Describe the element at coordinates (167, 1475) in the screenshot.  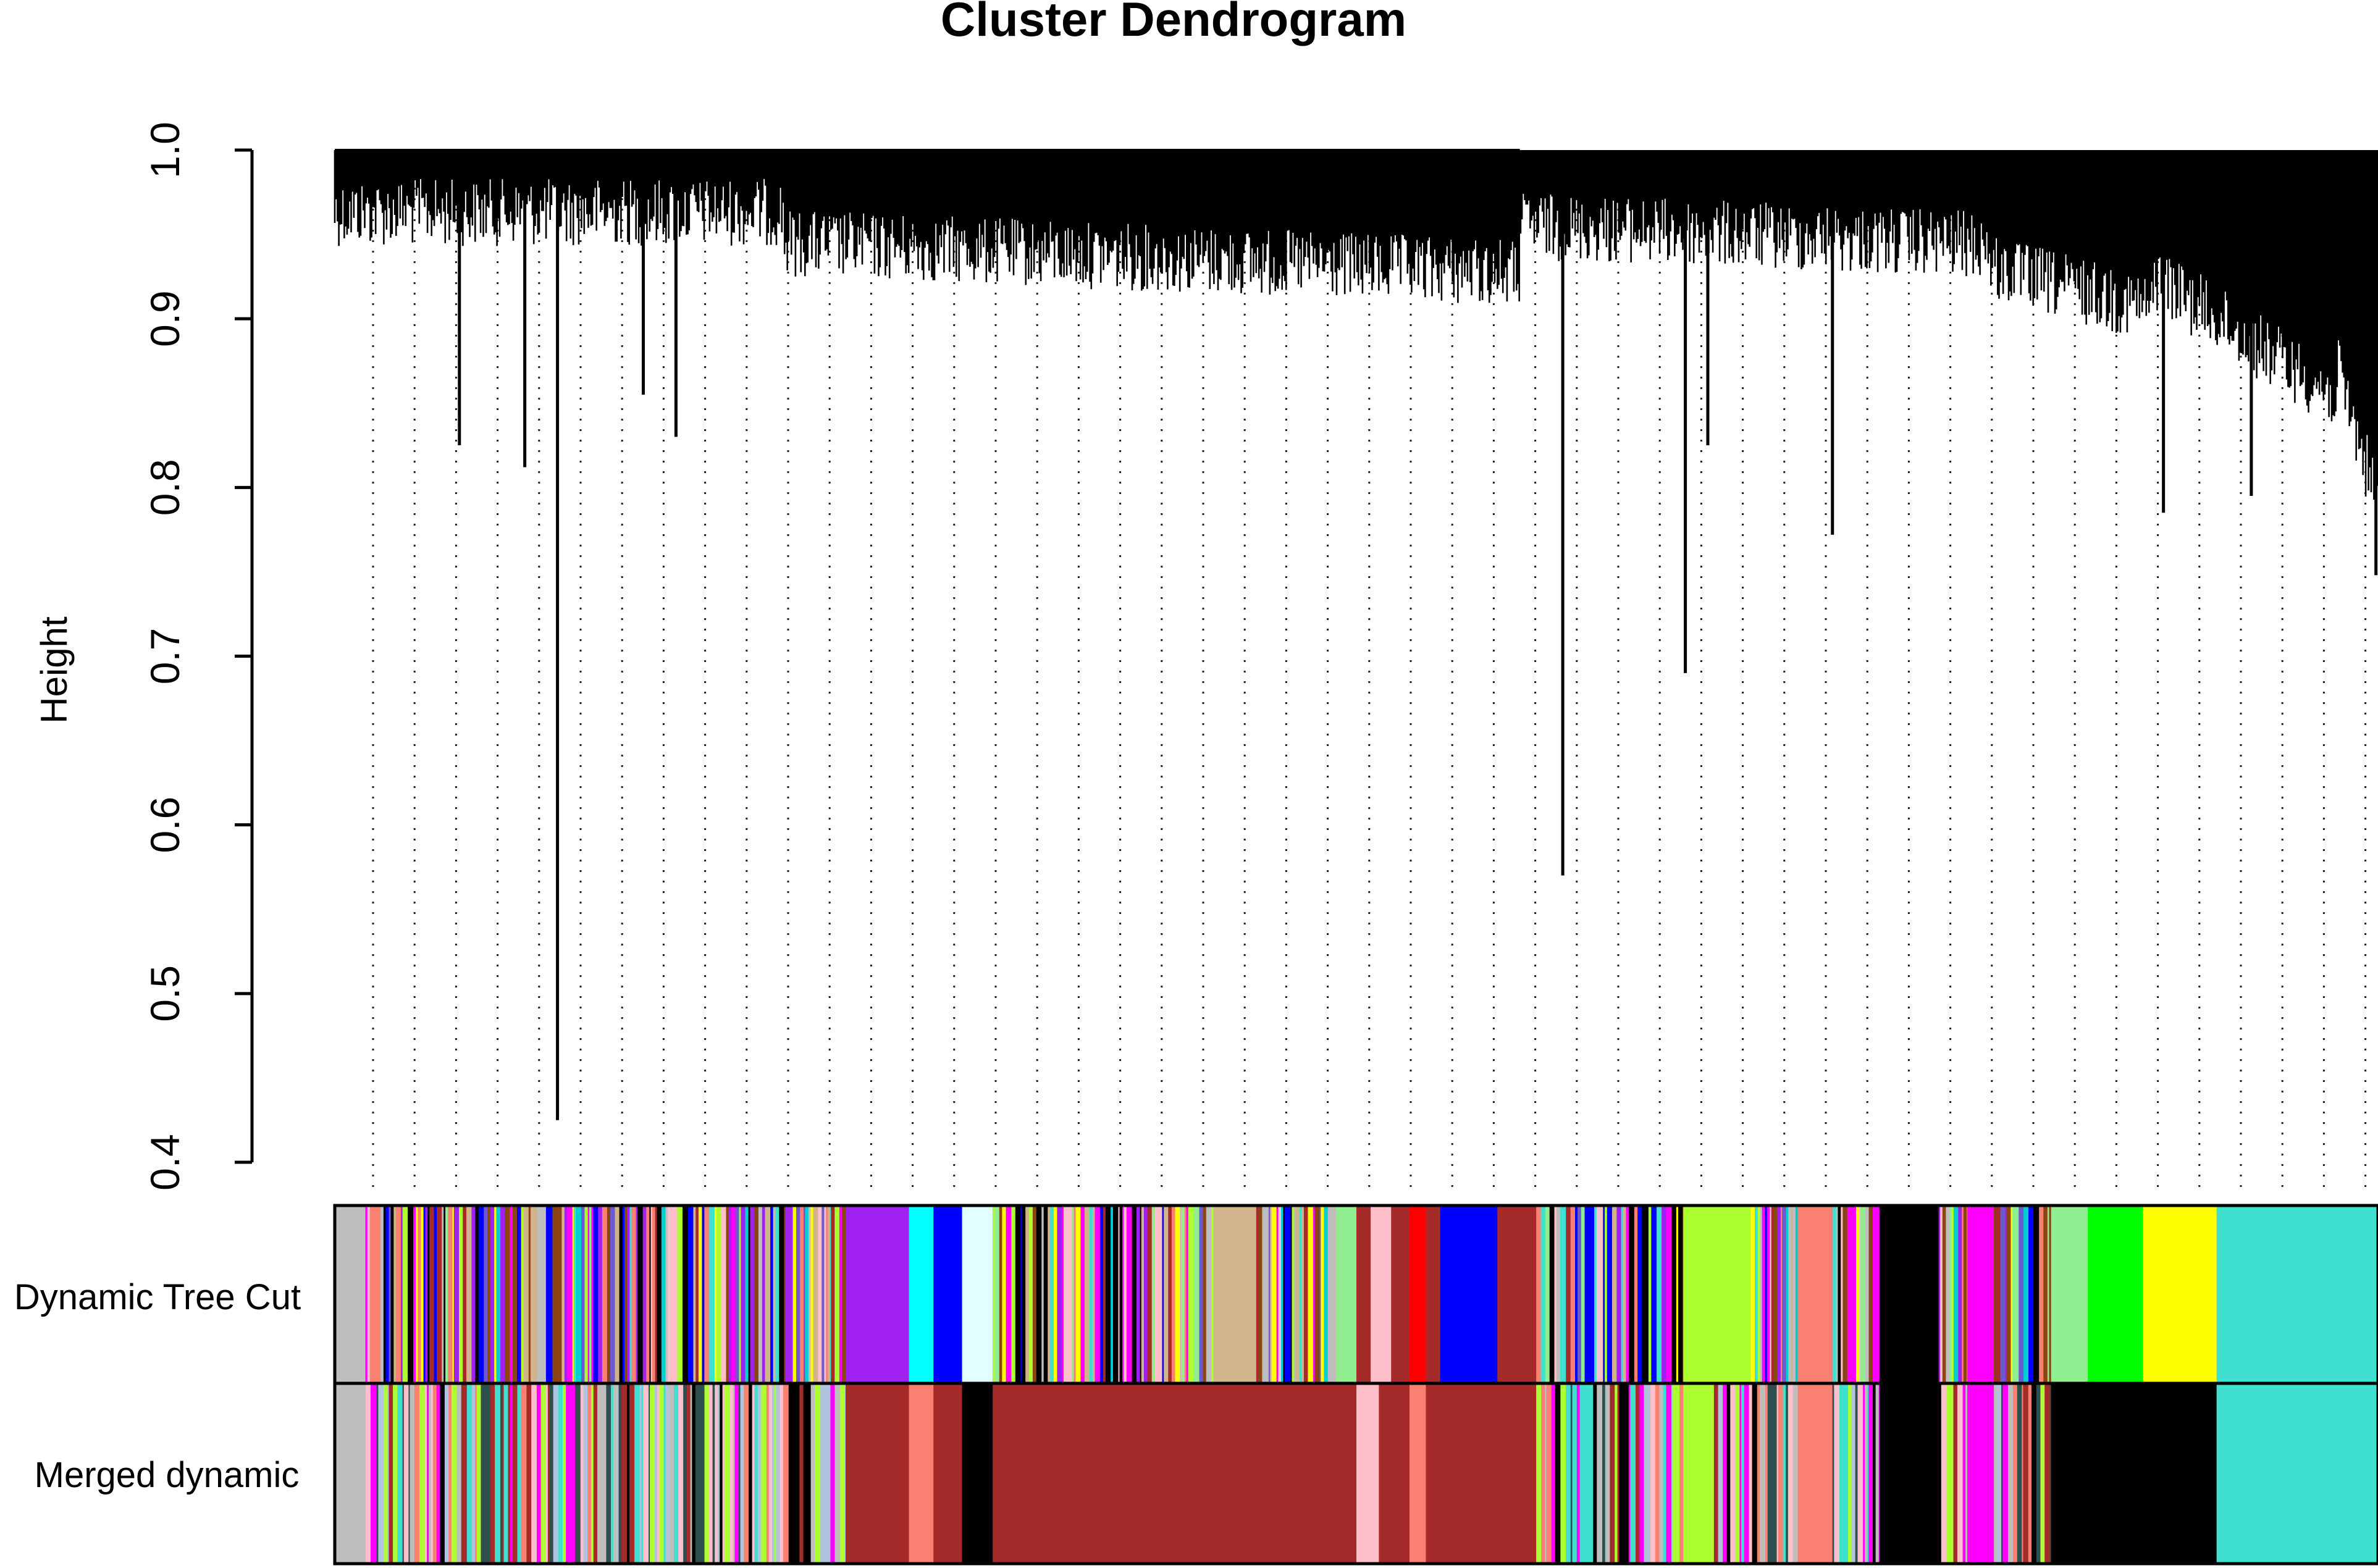
I see `row-label-merged-dynamic: Merged dynamic` at that location.